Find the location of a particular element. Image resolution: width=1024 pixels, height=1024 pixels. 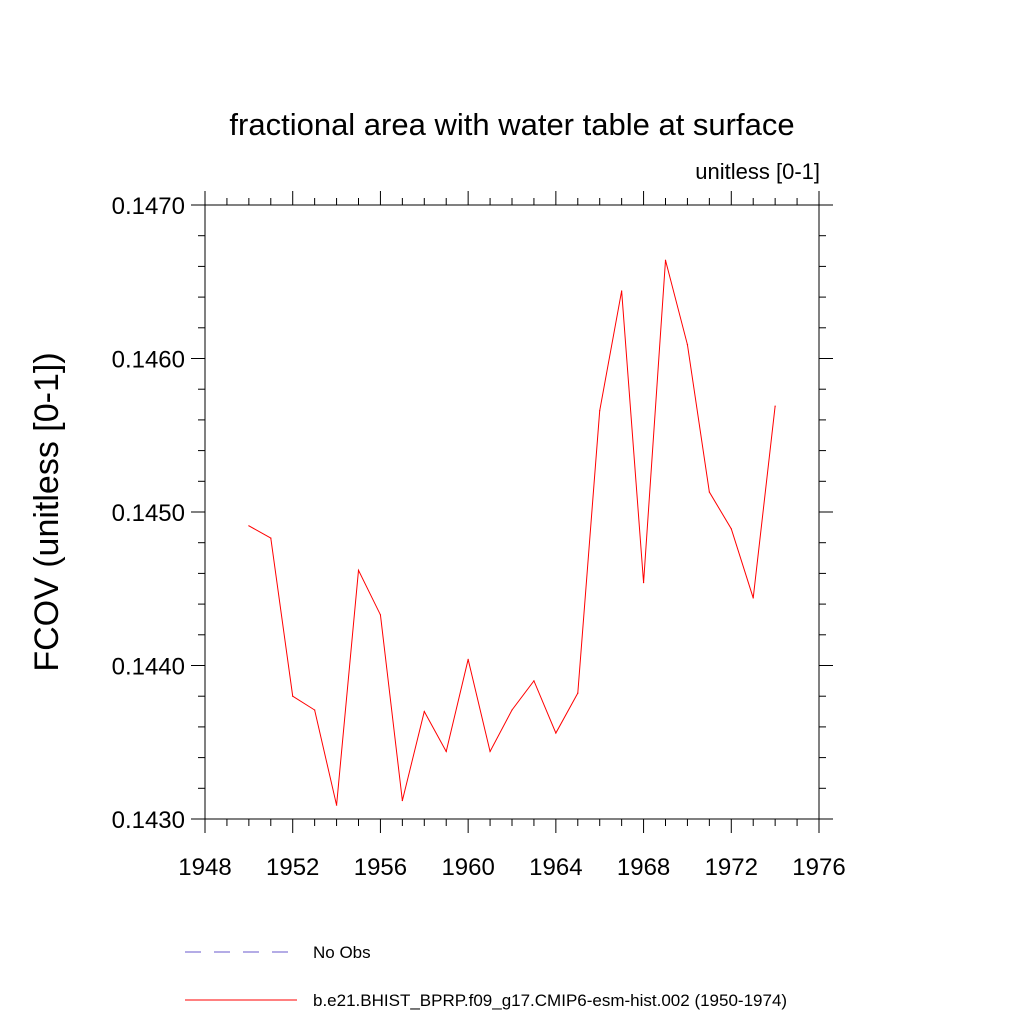

y-tick-label: 0.1450 is located at coordinates (148, 513).